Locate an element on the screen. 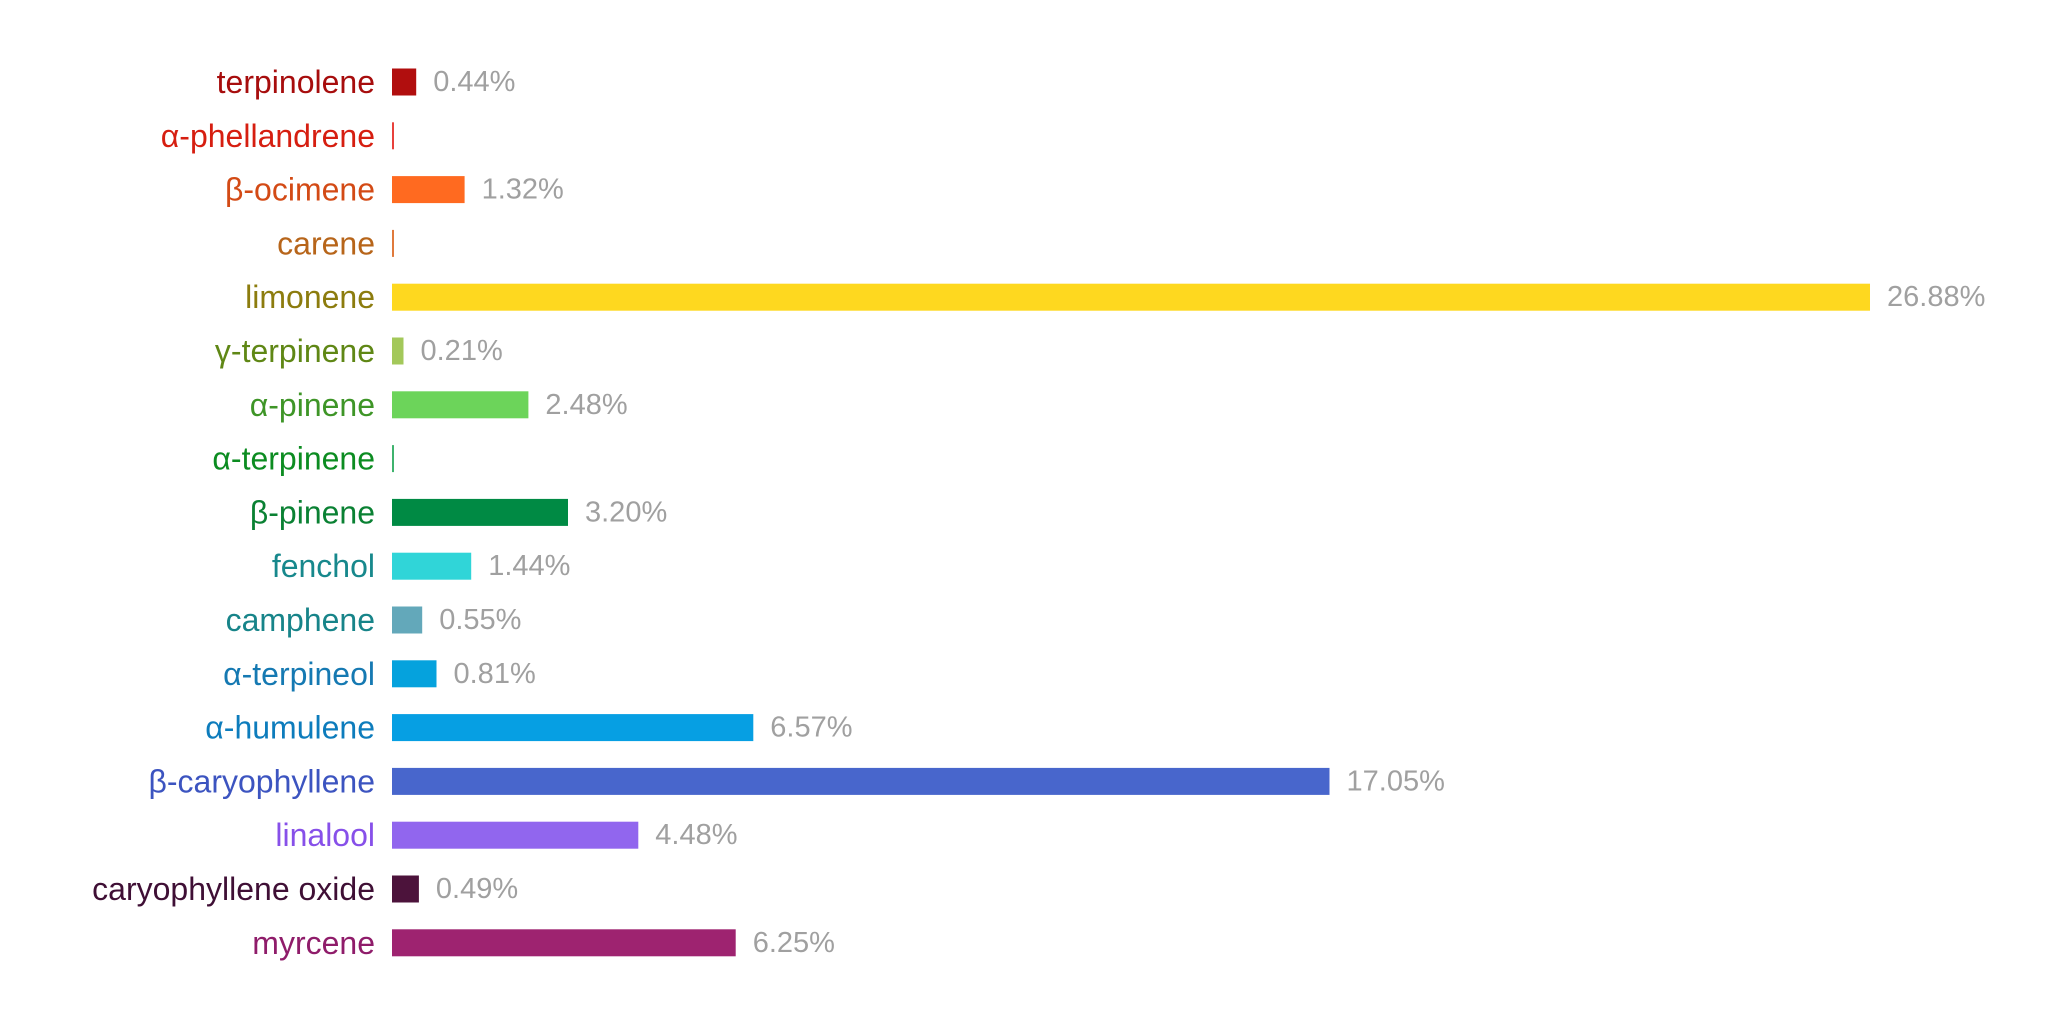 Image resolution: width=2048 pixels, height=1023 pixels. category-label-camphene: camphene is located at coordinates (300, 620).